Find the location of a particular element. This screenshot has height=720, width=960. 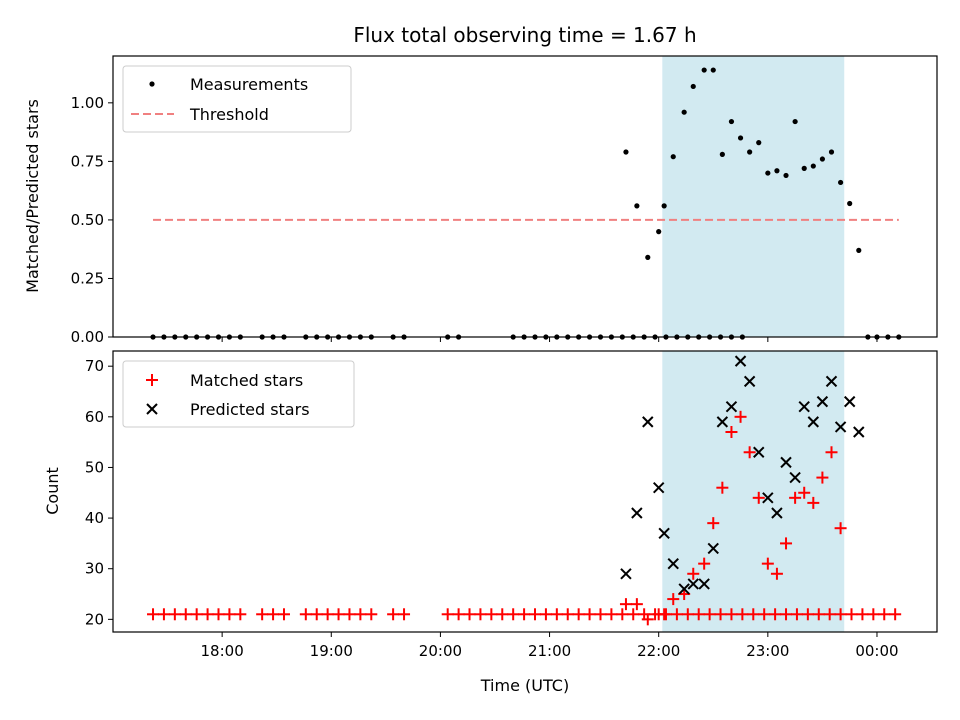

x-tick-label: 00:00 is located at coordinates (876, 651).